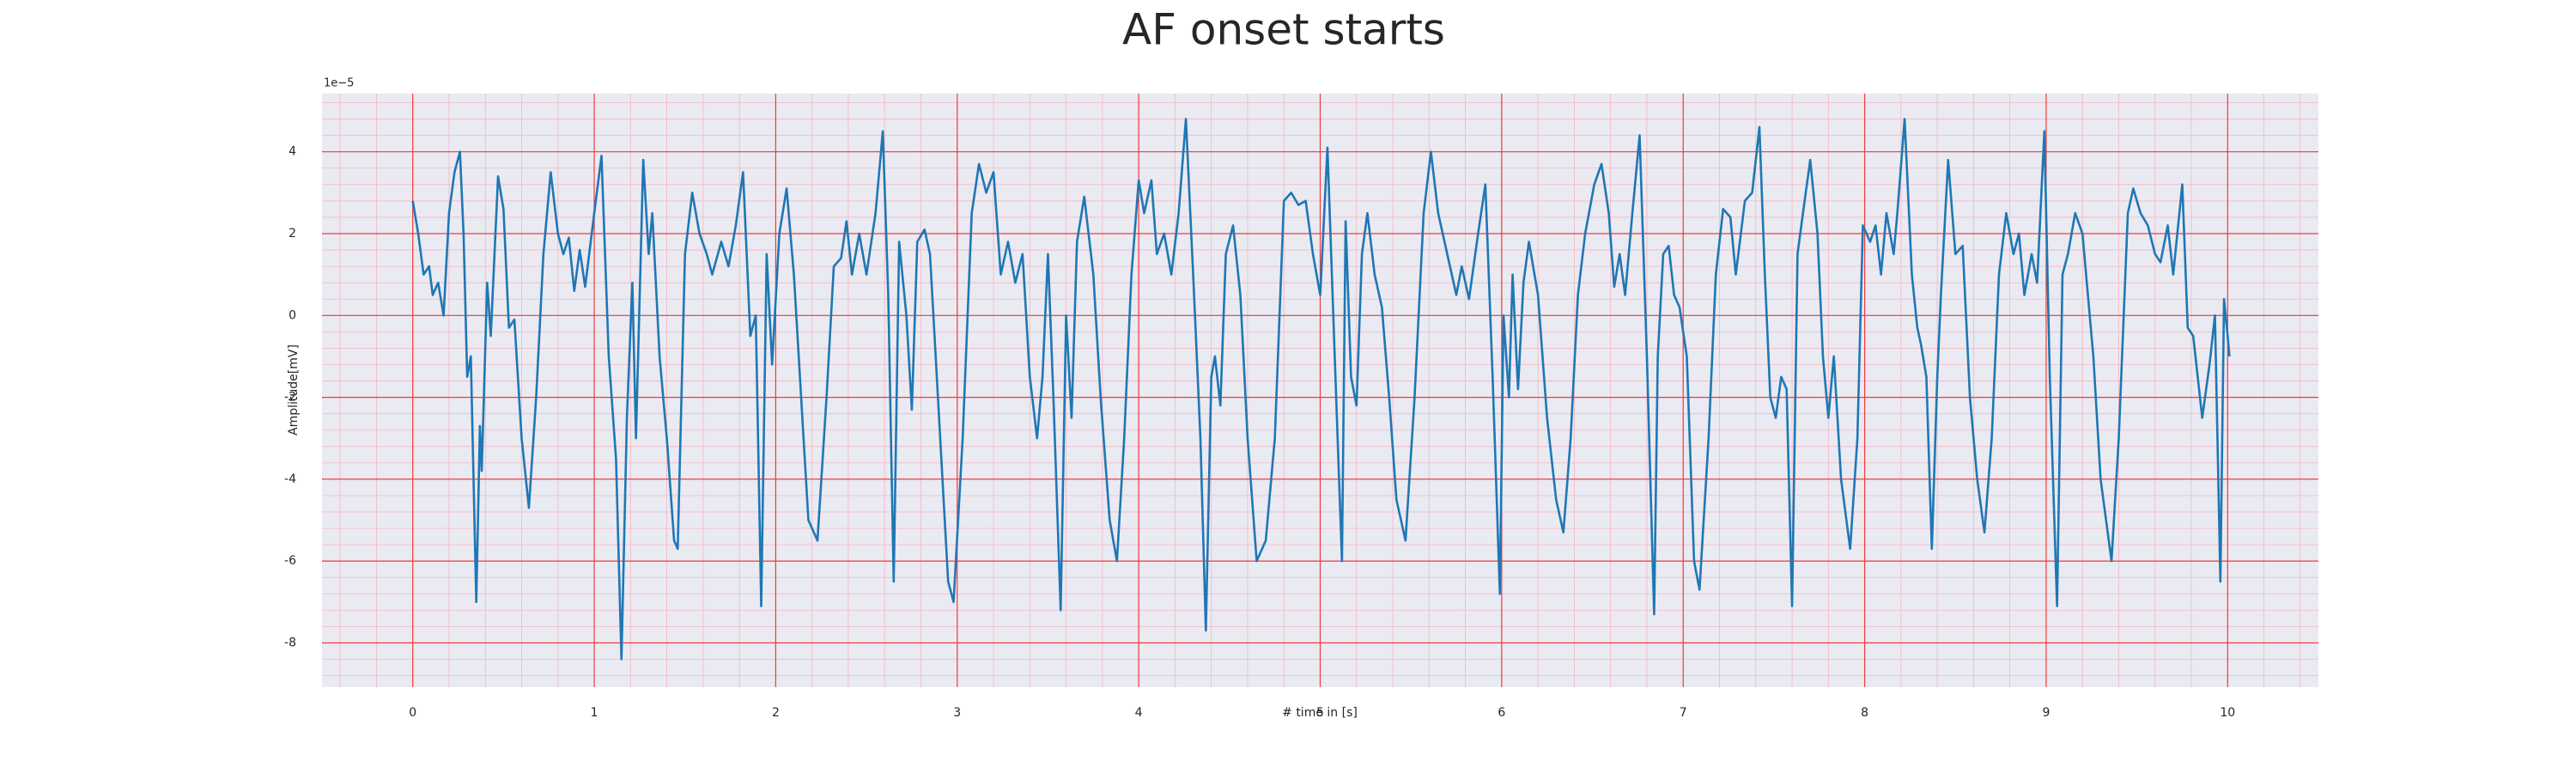 The width and height of the screenshot is (2576, 773). I want to click on x-tick-label: 2, so click(776, 713).